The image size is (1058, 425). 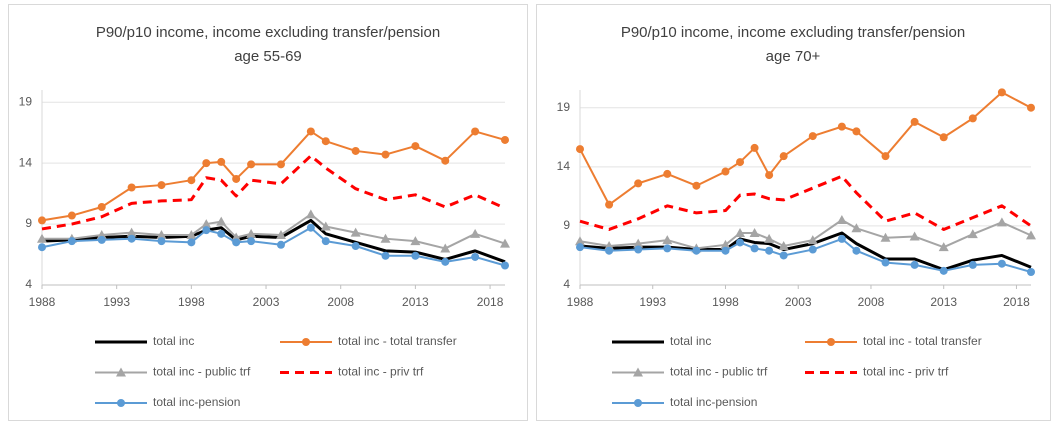 What do you see at coordinates (798, 302) in the screenshot?
I see `x-tick-label: 2003` at bounding box center [798, 302].